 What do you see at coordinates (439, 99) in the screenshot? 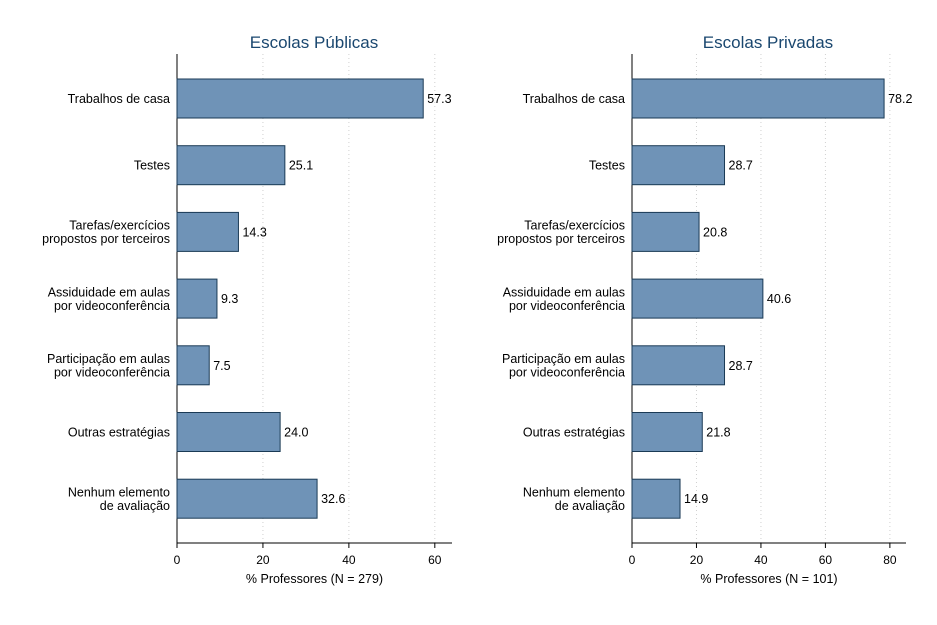
I see `data-label: 57.3` at bounding box center [439, 99].